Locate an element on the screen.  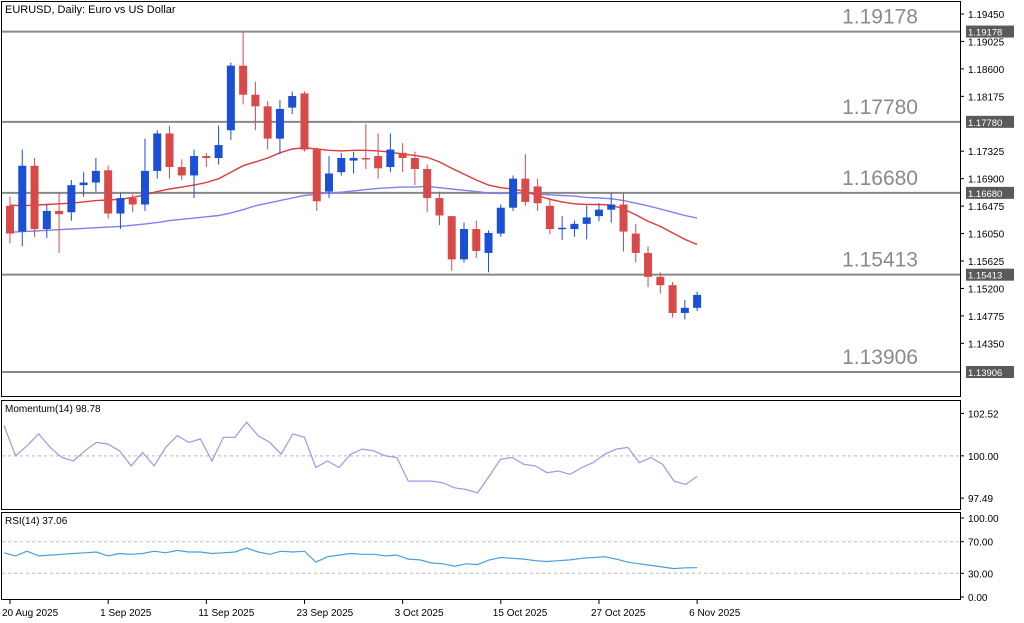
momentum-tick-label: 102.52 is located at coordinates (983, 414).